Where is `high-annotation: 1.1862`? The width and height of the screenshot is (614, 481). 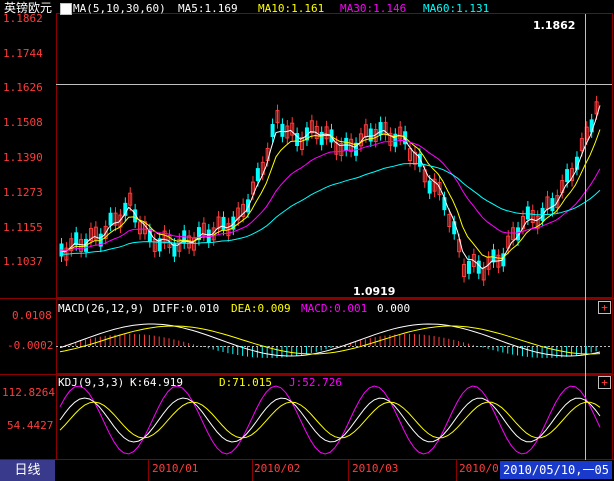 high-annotation: 1.1862 is located at coordinates (554, 25).